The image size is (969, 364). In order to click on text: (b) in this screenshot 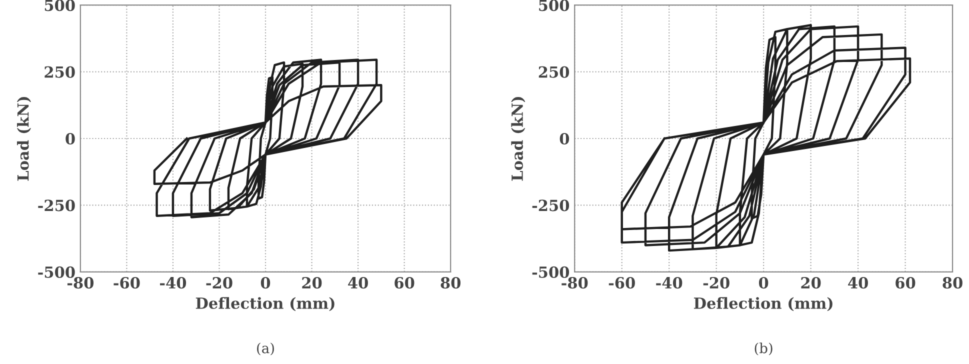, I will do `click(763, 349)`.